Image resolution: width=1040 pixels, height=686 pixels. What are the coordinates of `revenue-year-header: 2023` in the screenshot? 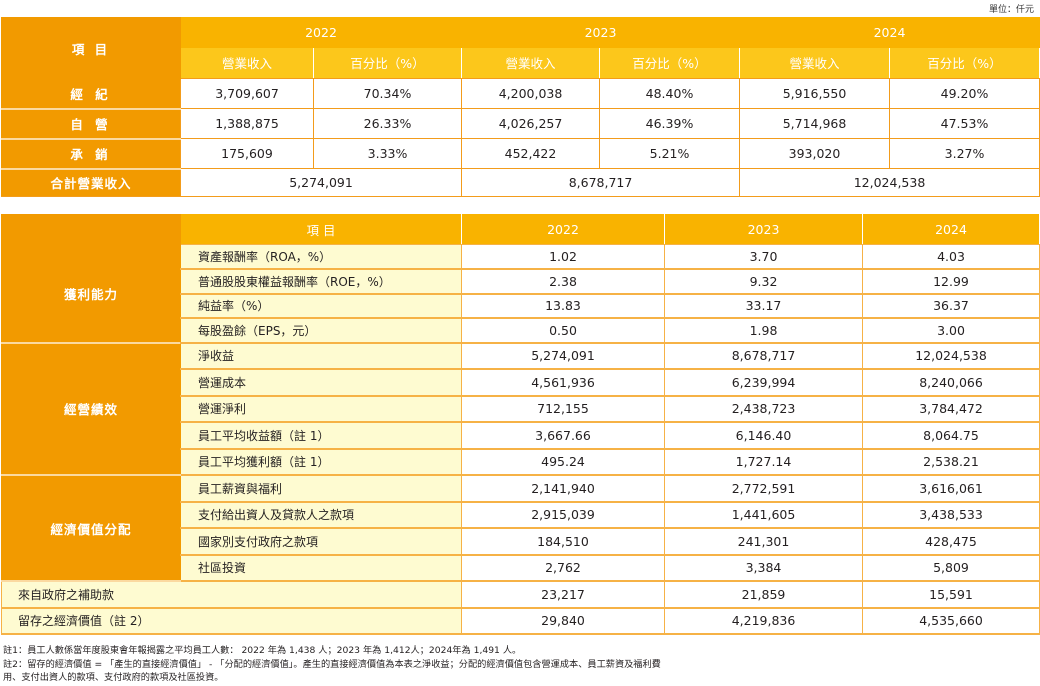 It's located at (600, 32).